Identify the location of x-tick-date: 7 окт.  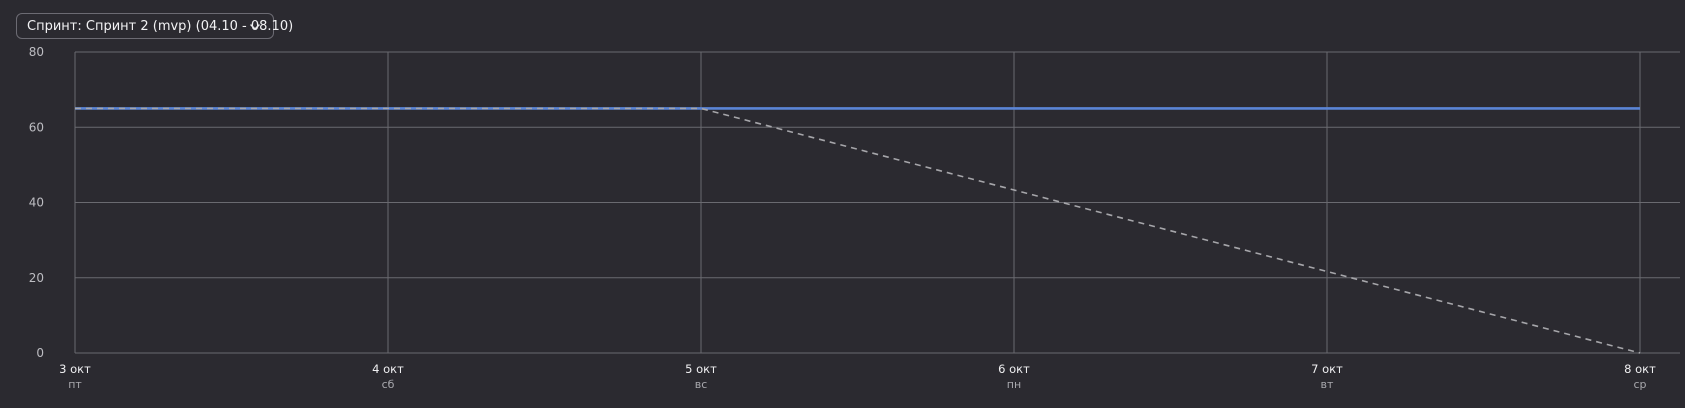
(1327, 369).